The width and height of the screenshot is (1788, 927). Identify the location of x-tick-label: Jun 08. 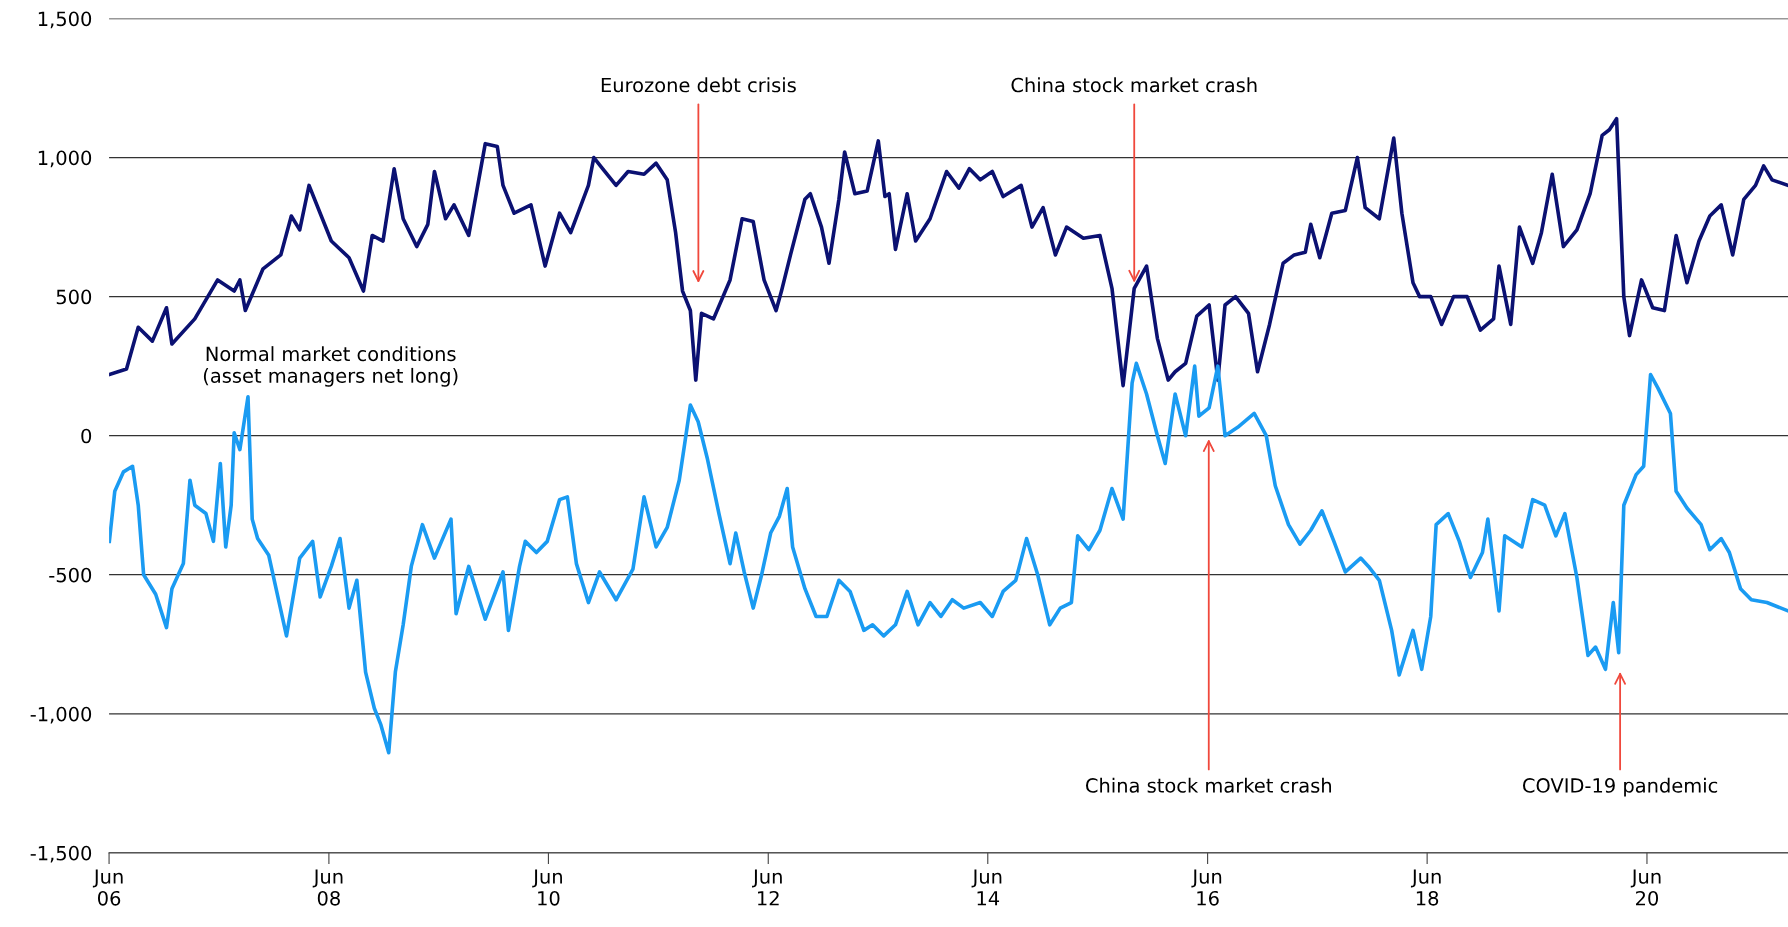
(327, 887).